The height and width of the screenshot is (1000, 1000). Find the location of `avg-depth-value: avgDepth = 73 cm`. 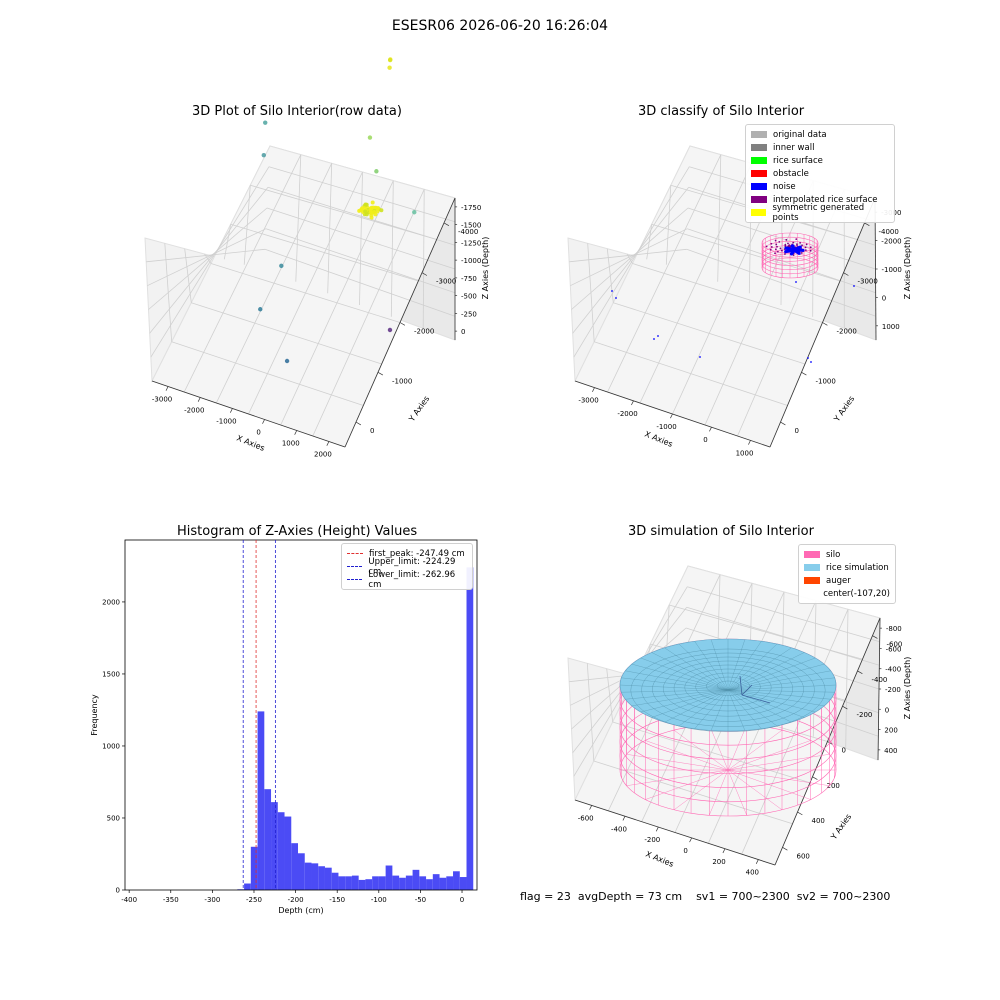

avg-depth-value: avgDepth = 73 cm is located at coordinates (630, 896).